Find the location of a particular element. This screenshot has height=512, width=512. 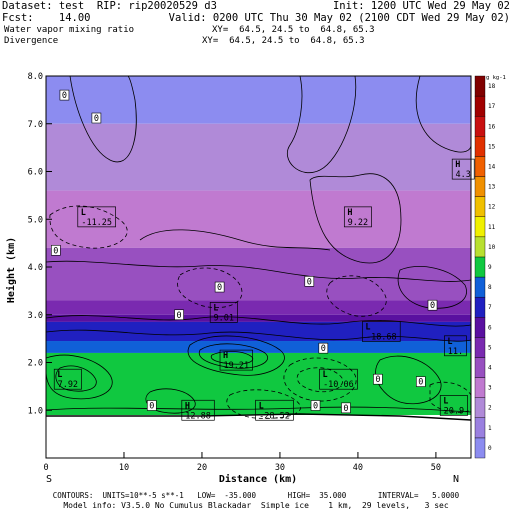

colorbar-label: 15 is located at coordinates (492, 146).